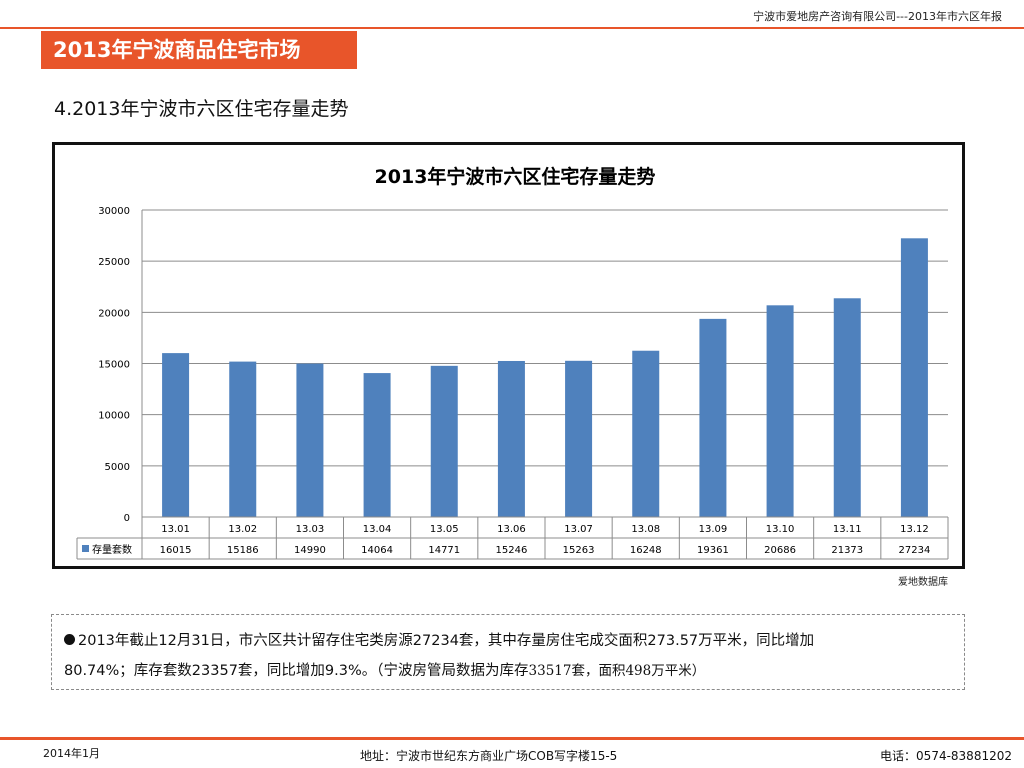 This screenshot has height=768, width=1024. I want to click on summary-text-2: 80.74%；库存套数23357套，同比增加9.3%。（宁波房管局数据为库存, so click(296, 671).